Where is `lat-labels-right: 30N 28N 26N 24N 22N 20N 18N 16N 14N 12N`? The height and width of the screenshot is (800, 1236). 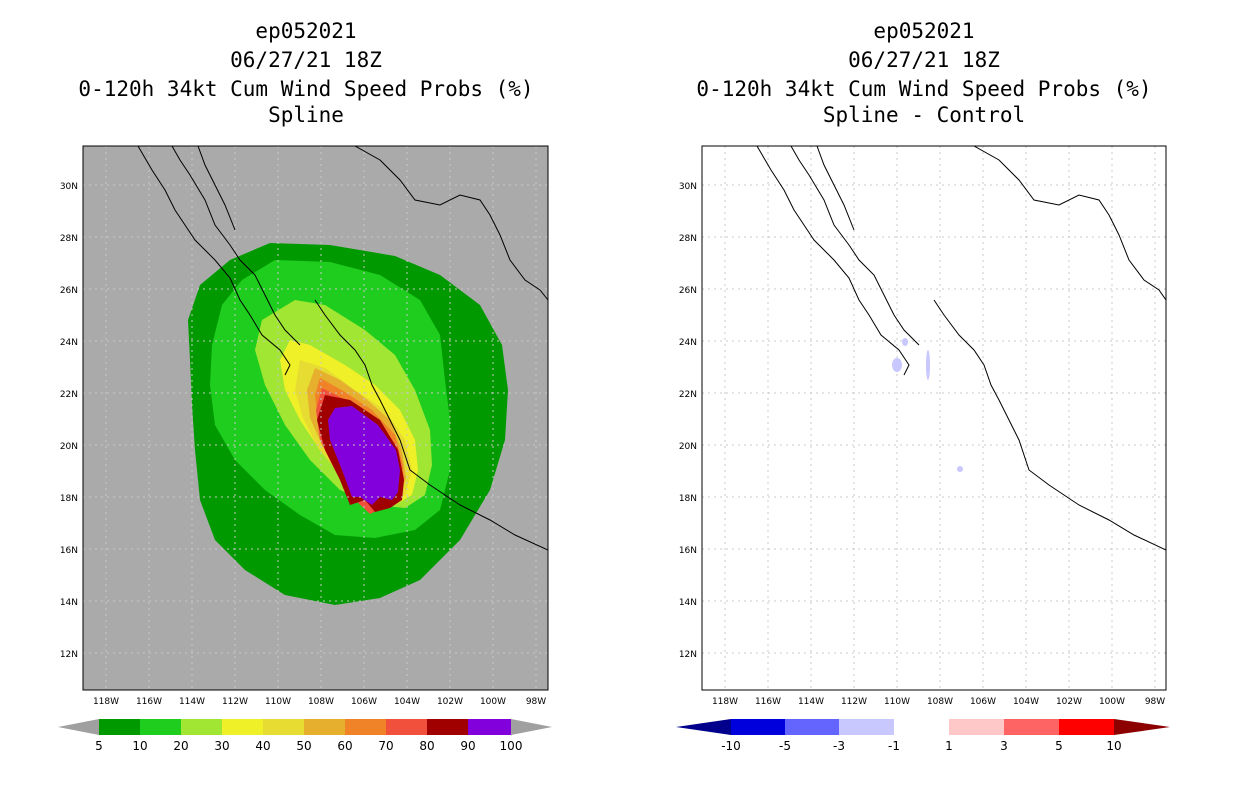
lat-labels-right: 30N 28N 26N 24N 22N 20N 18N 16N 14N 12N is located at coordinates (688, 421).